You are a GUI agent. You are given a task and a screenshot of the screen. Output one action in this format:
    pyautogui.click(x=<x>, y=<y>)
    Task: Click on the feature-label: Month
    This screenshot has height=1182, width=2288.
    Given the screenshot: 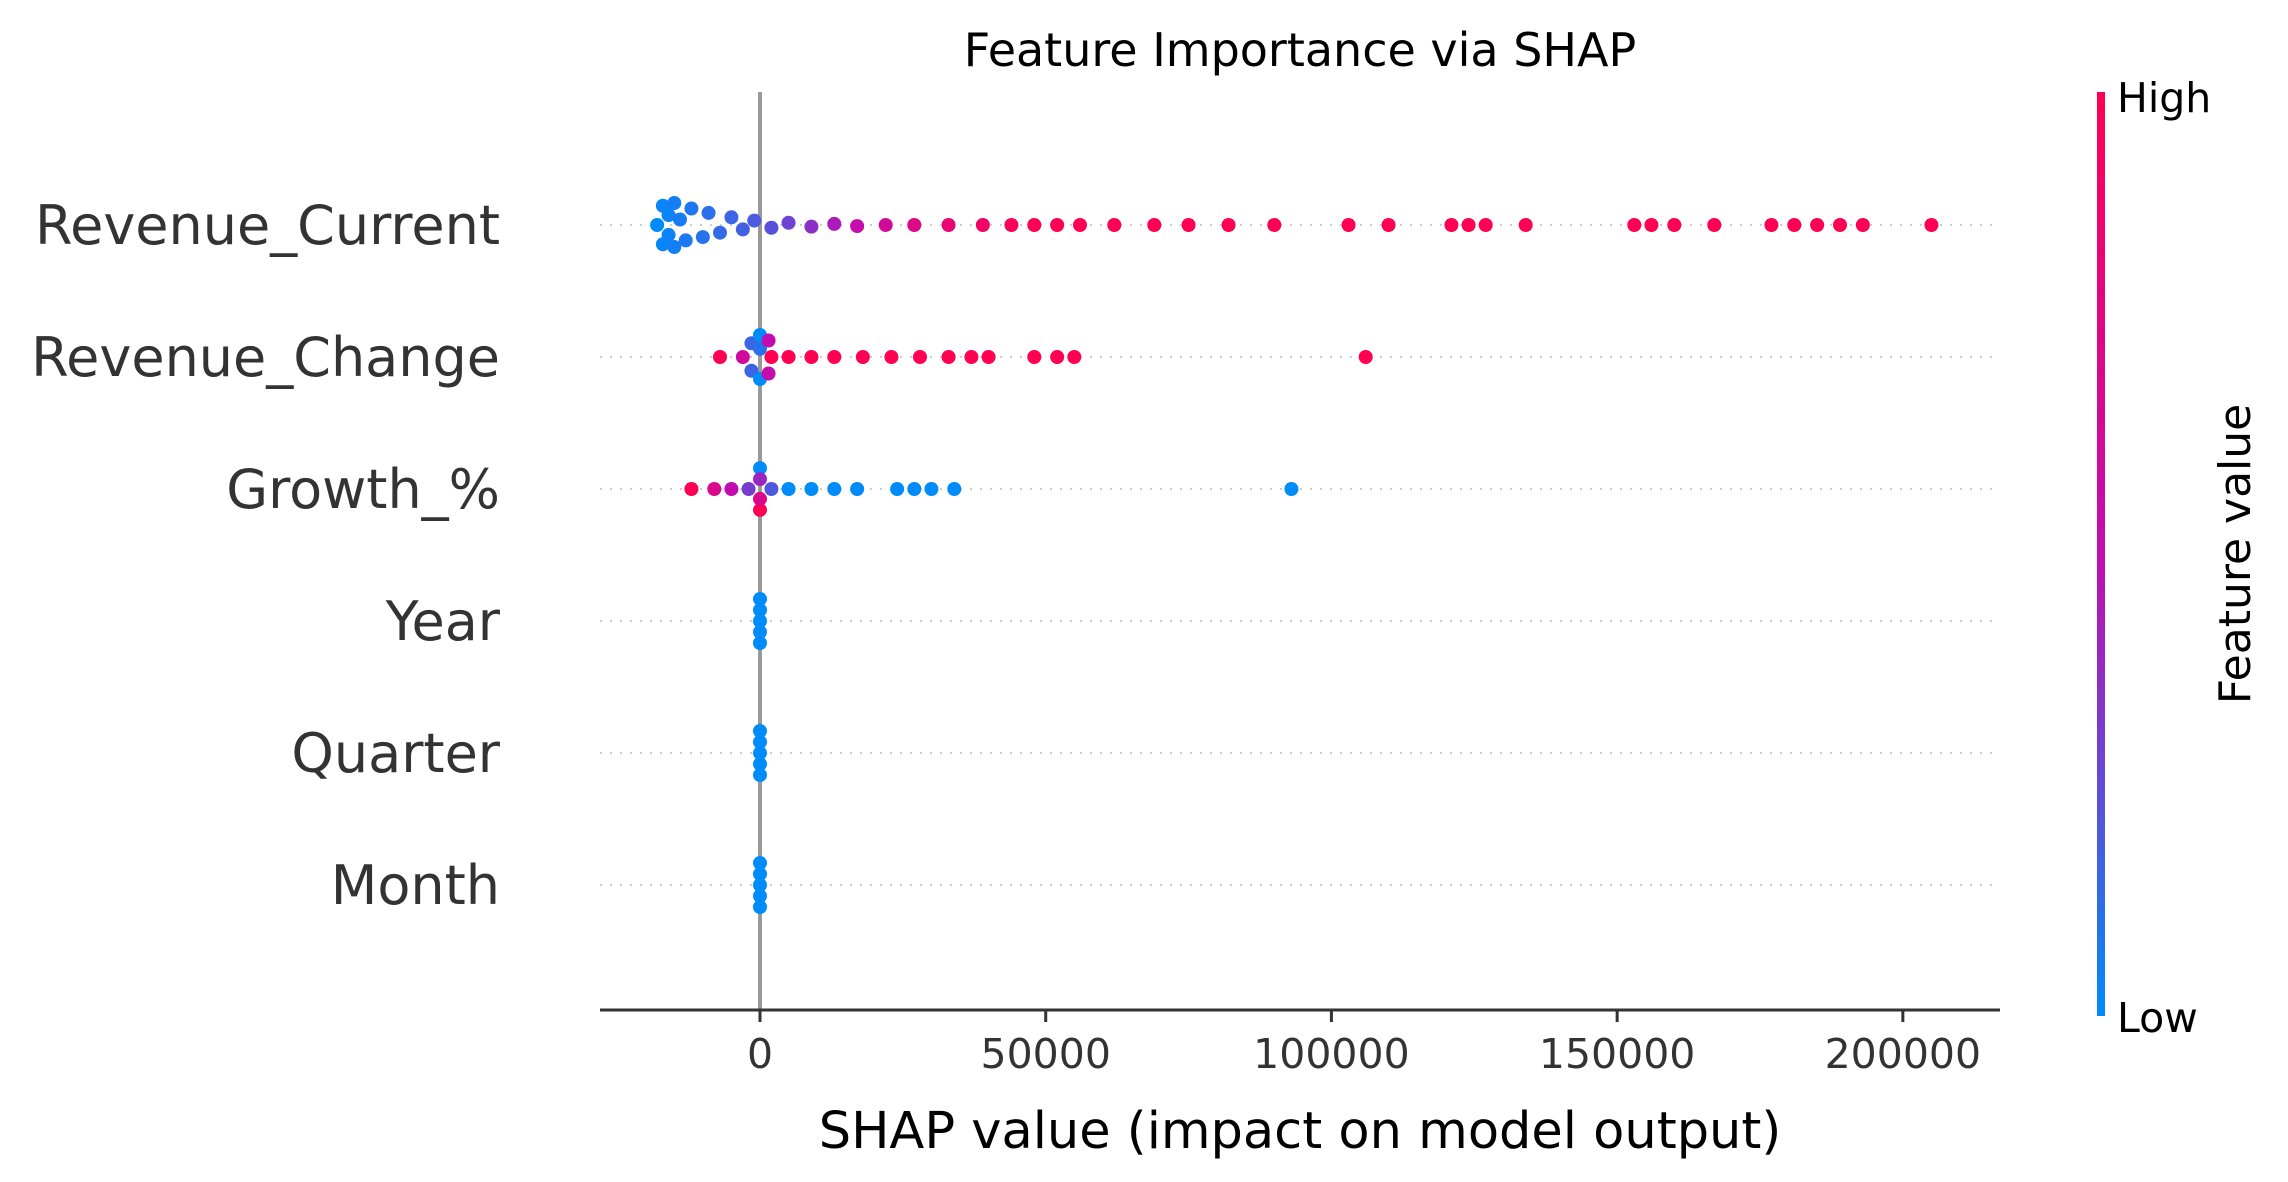 What is the action you would take?
    pyautogui.click(x=415, y=885)
    